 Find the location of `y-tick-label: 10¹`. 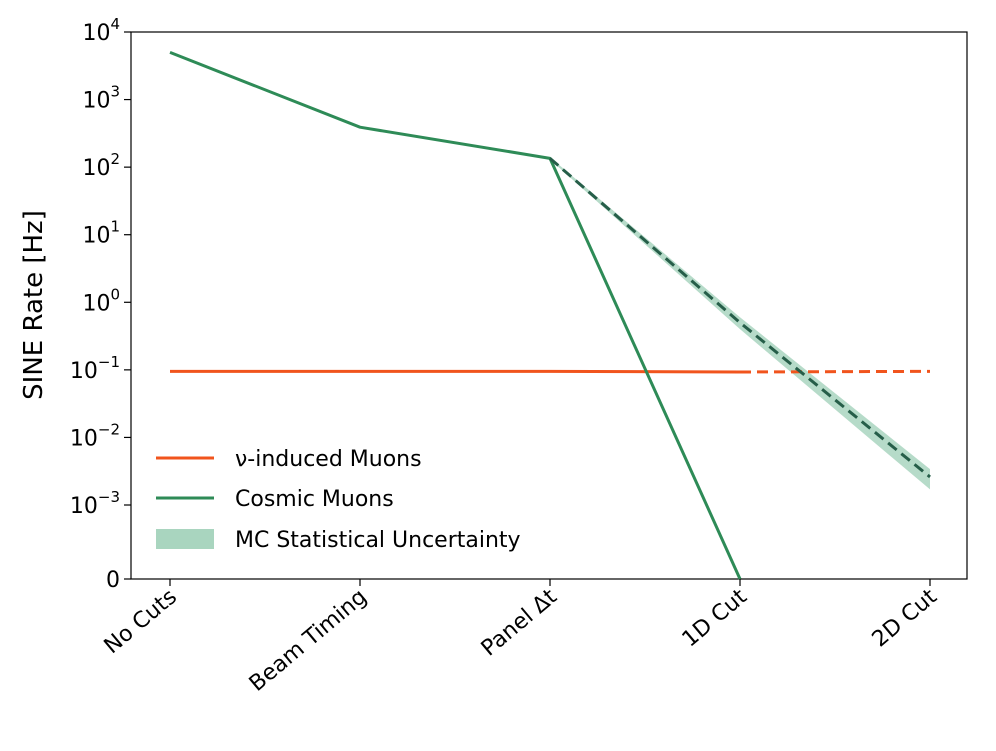

y-tick-label: 10¹ is located at coordinates (101, 233).